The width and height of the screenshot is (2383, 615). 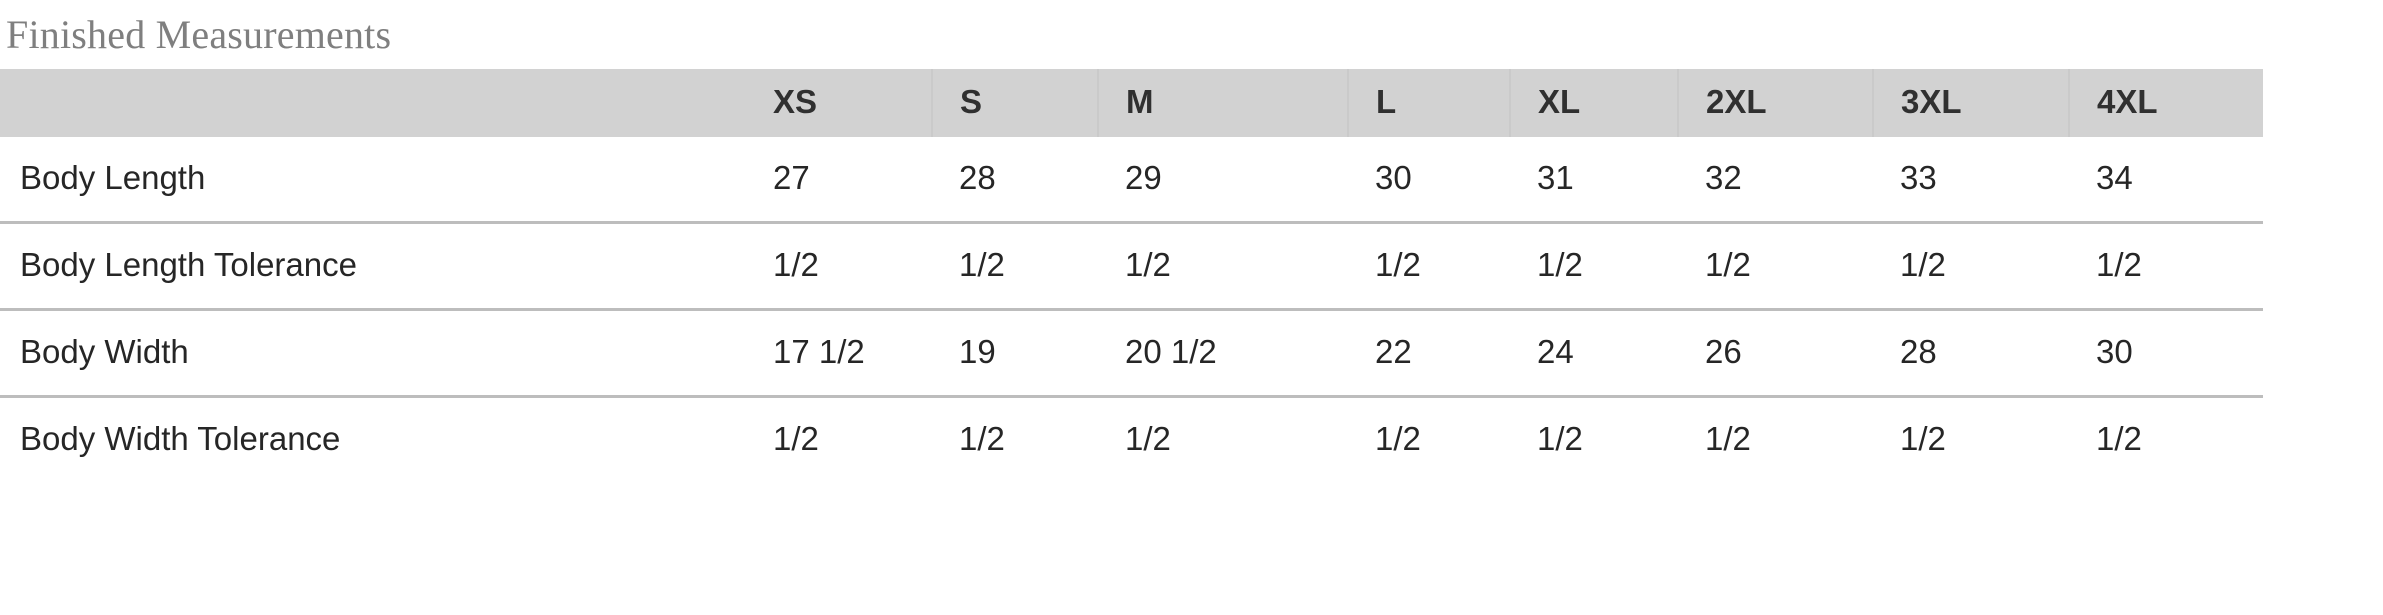 I want to click on row-label: Body Length, so click(x=373, y=181).